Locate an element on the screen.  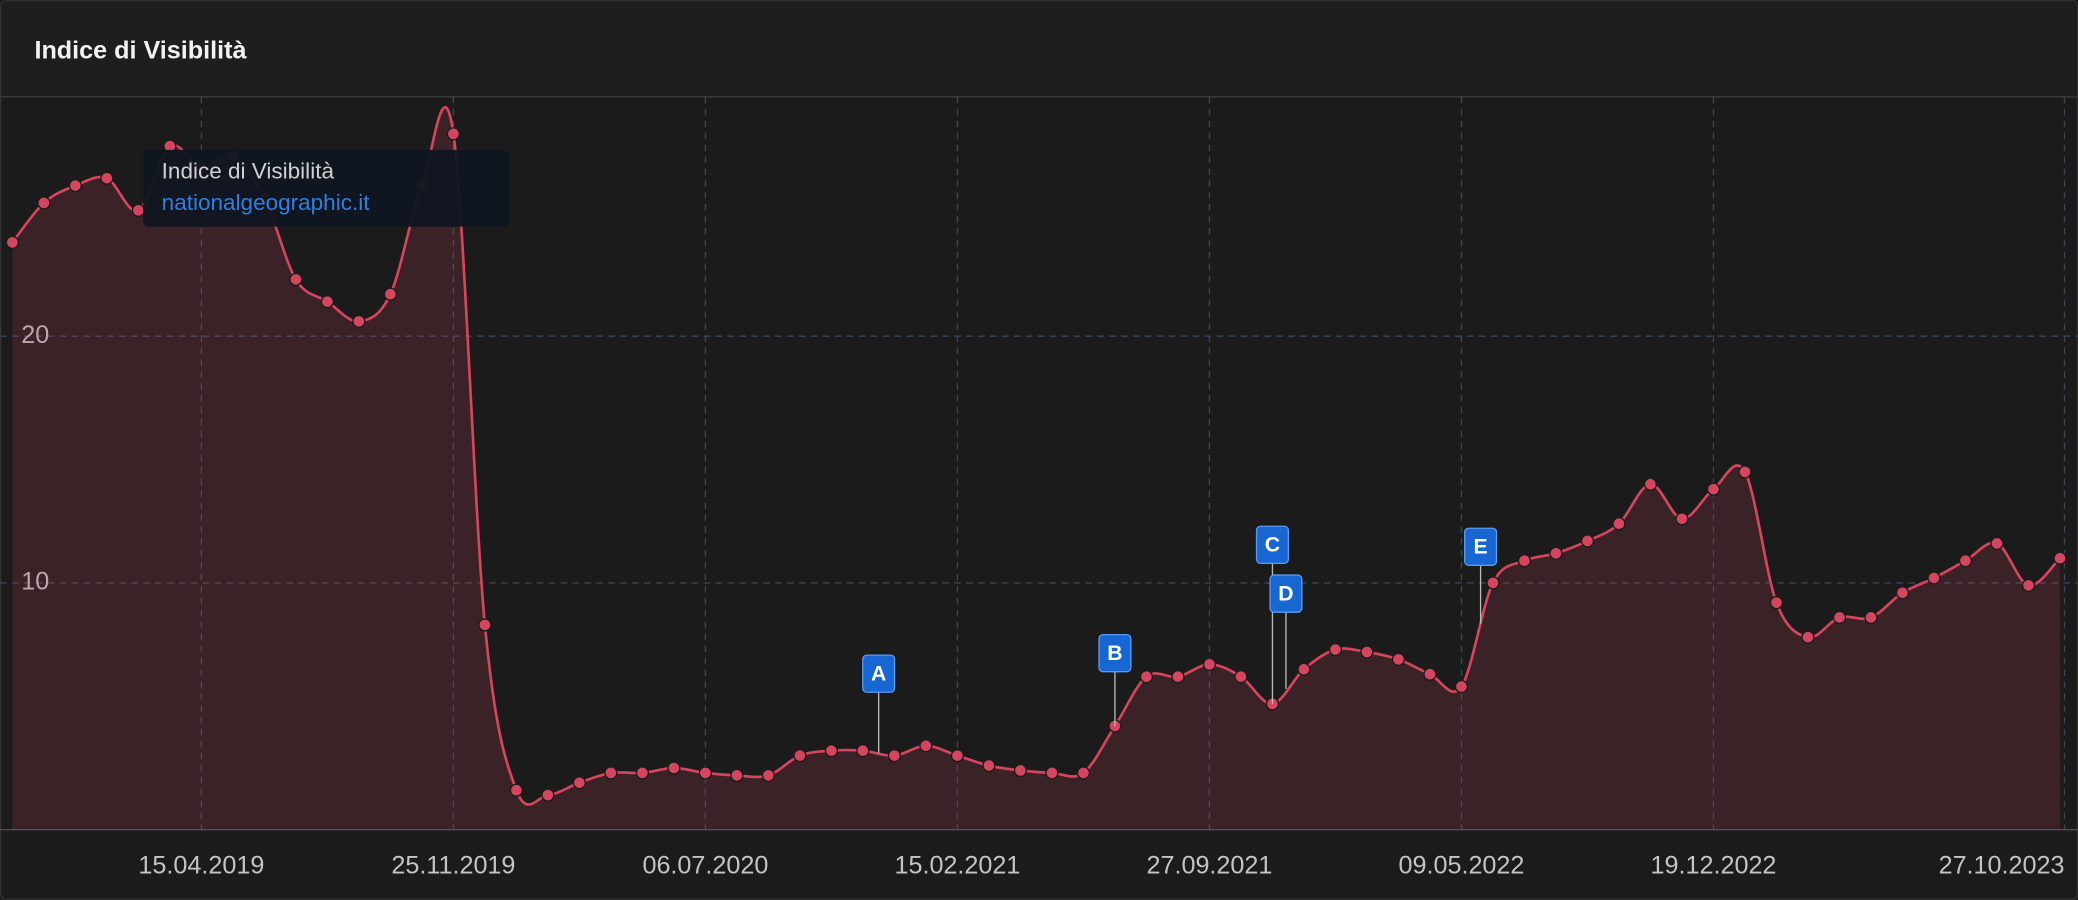
tooltip-series: nationalgeographic.it is located at coordinates (266, 202).